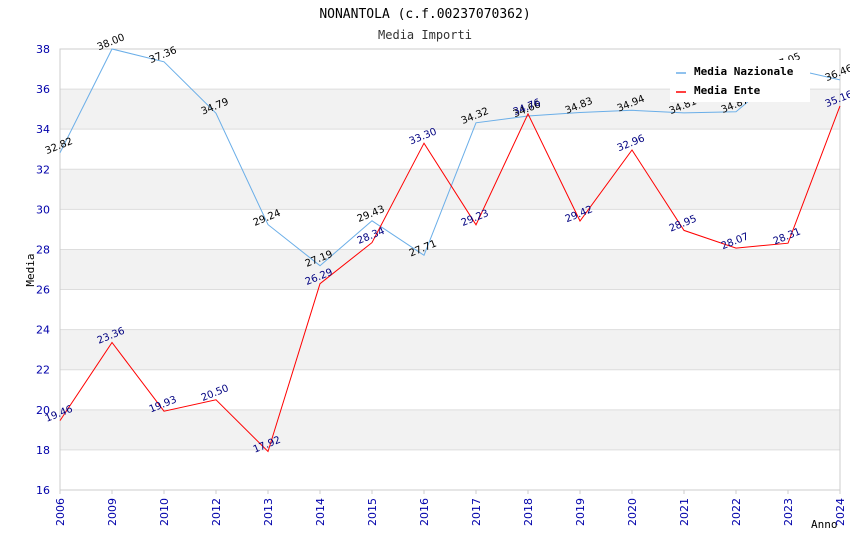 The height and width of the screenshot is (550, 850). Describe the element at coordinates (43, 129) in the screenshot. I see `y-tick-label: 34` at that location.